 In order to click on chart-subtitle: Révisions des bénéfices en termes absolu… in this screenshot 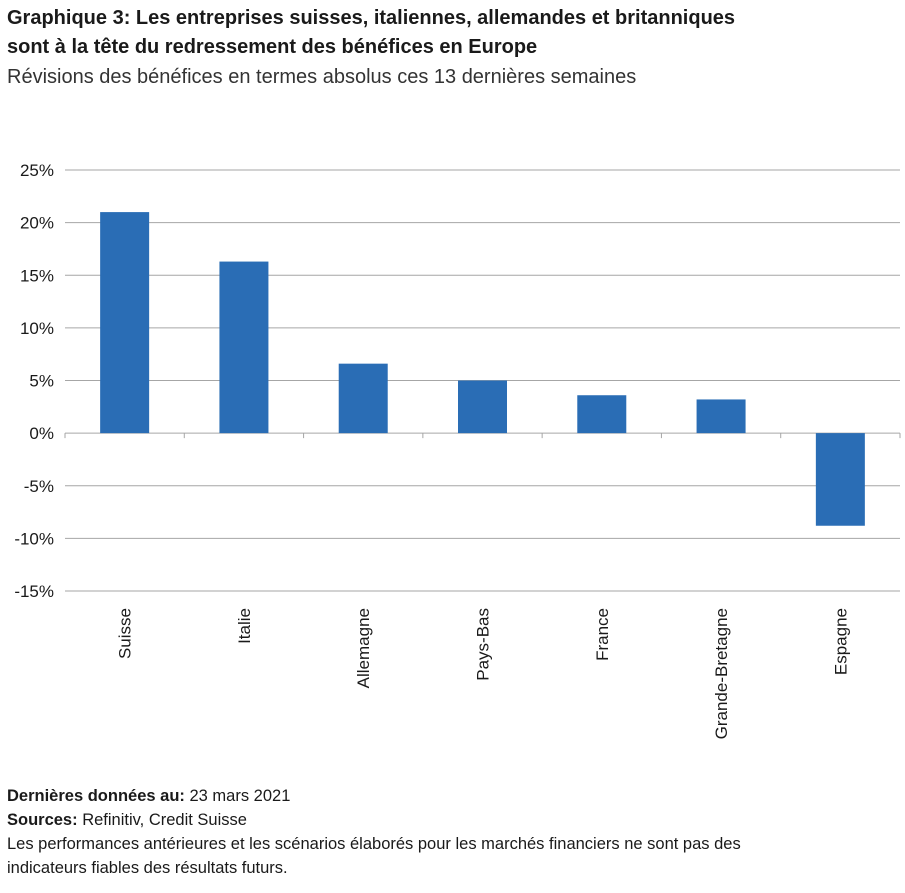, I will do `click(322, 77)`.